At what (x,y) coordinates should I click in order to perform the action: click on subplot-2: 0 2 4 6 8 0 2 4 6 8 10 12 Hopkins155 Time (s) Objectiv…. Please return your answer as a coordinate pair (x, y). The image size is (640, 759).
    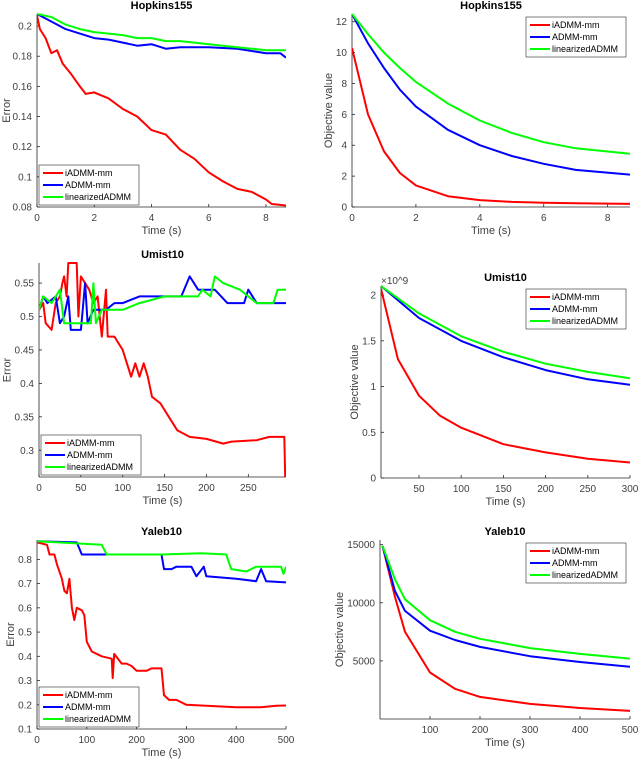
    Looking at the image, I should click on (476, 118).